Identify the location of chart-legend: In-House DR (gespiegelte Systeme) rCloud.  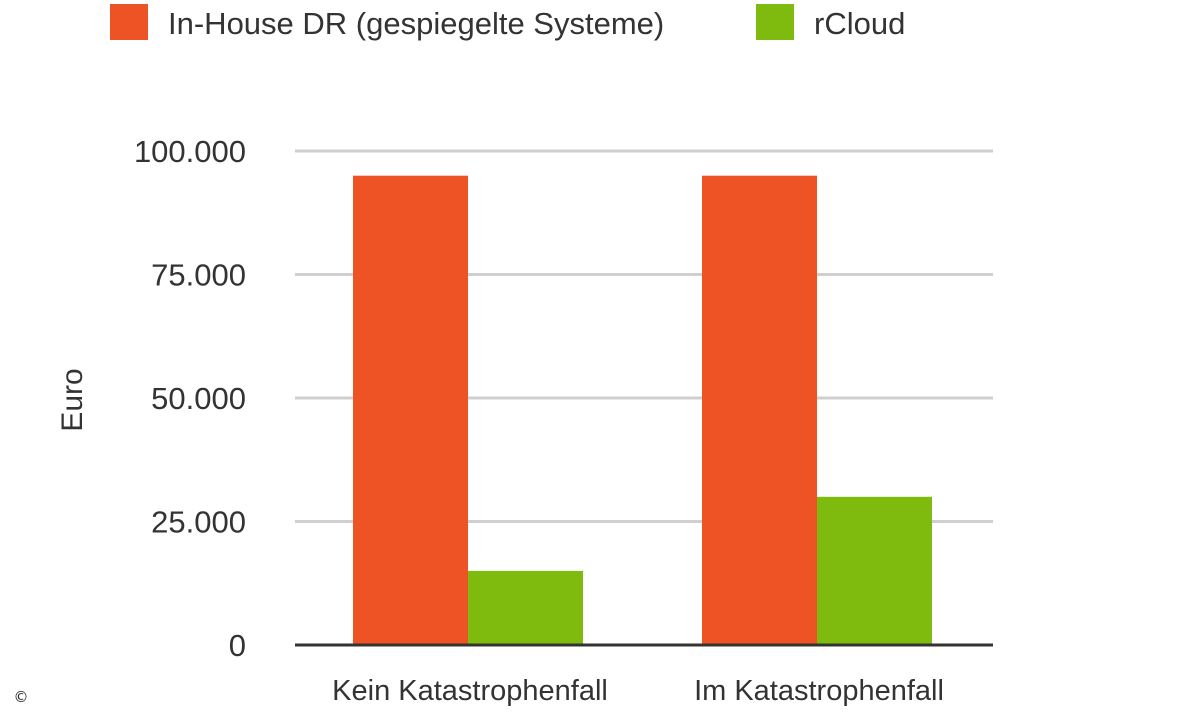
(507, 22).